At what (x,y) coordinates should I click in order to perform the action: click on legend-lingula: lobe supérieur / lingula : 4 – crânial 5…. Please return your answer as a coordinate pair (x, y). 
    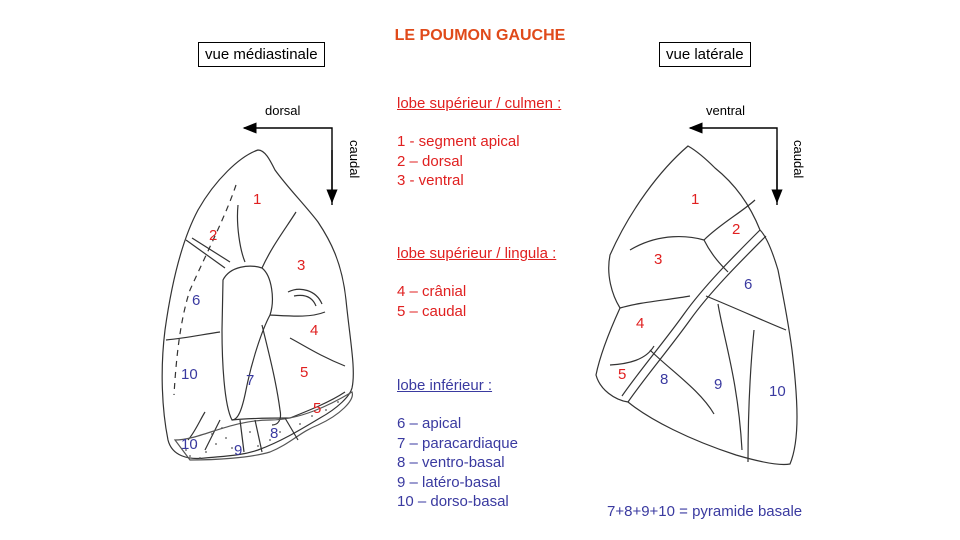
    Looking at the image, I should click on (517, 283).